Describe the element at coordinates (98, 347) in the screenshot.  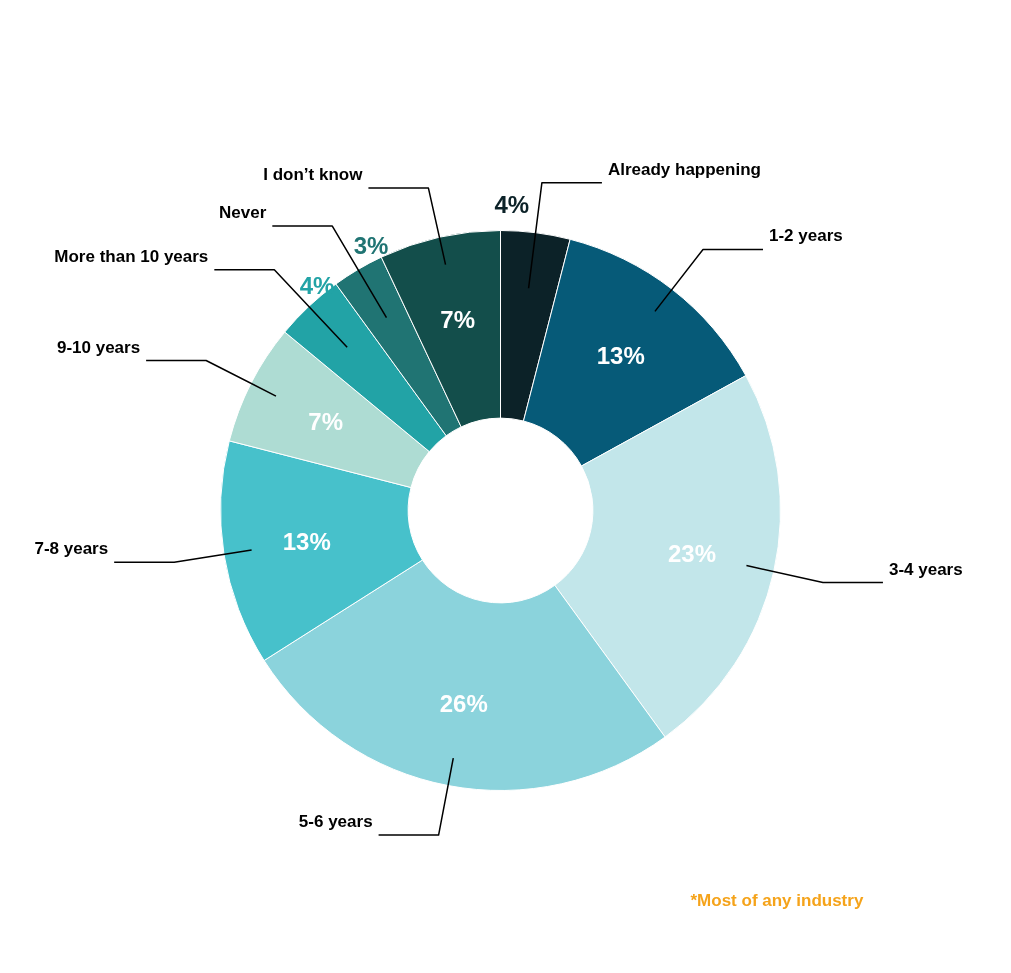
I see `slice-label: 9-10 years` at that location.